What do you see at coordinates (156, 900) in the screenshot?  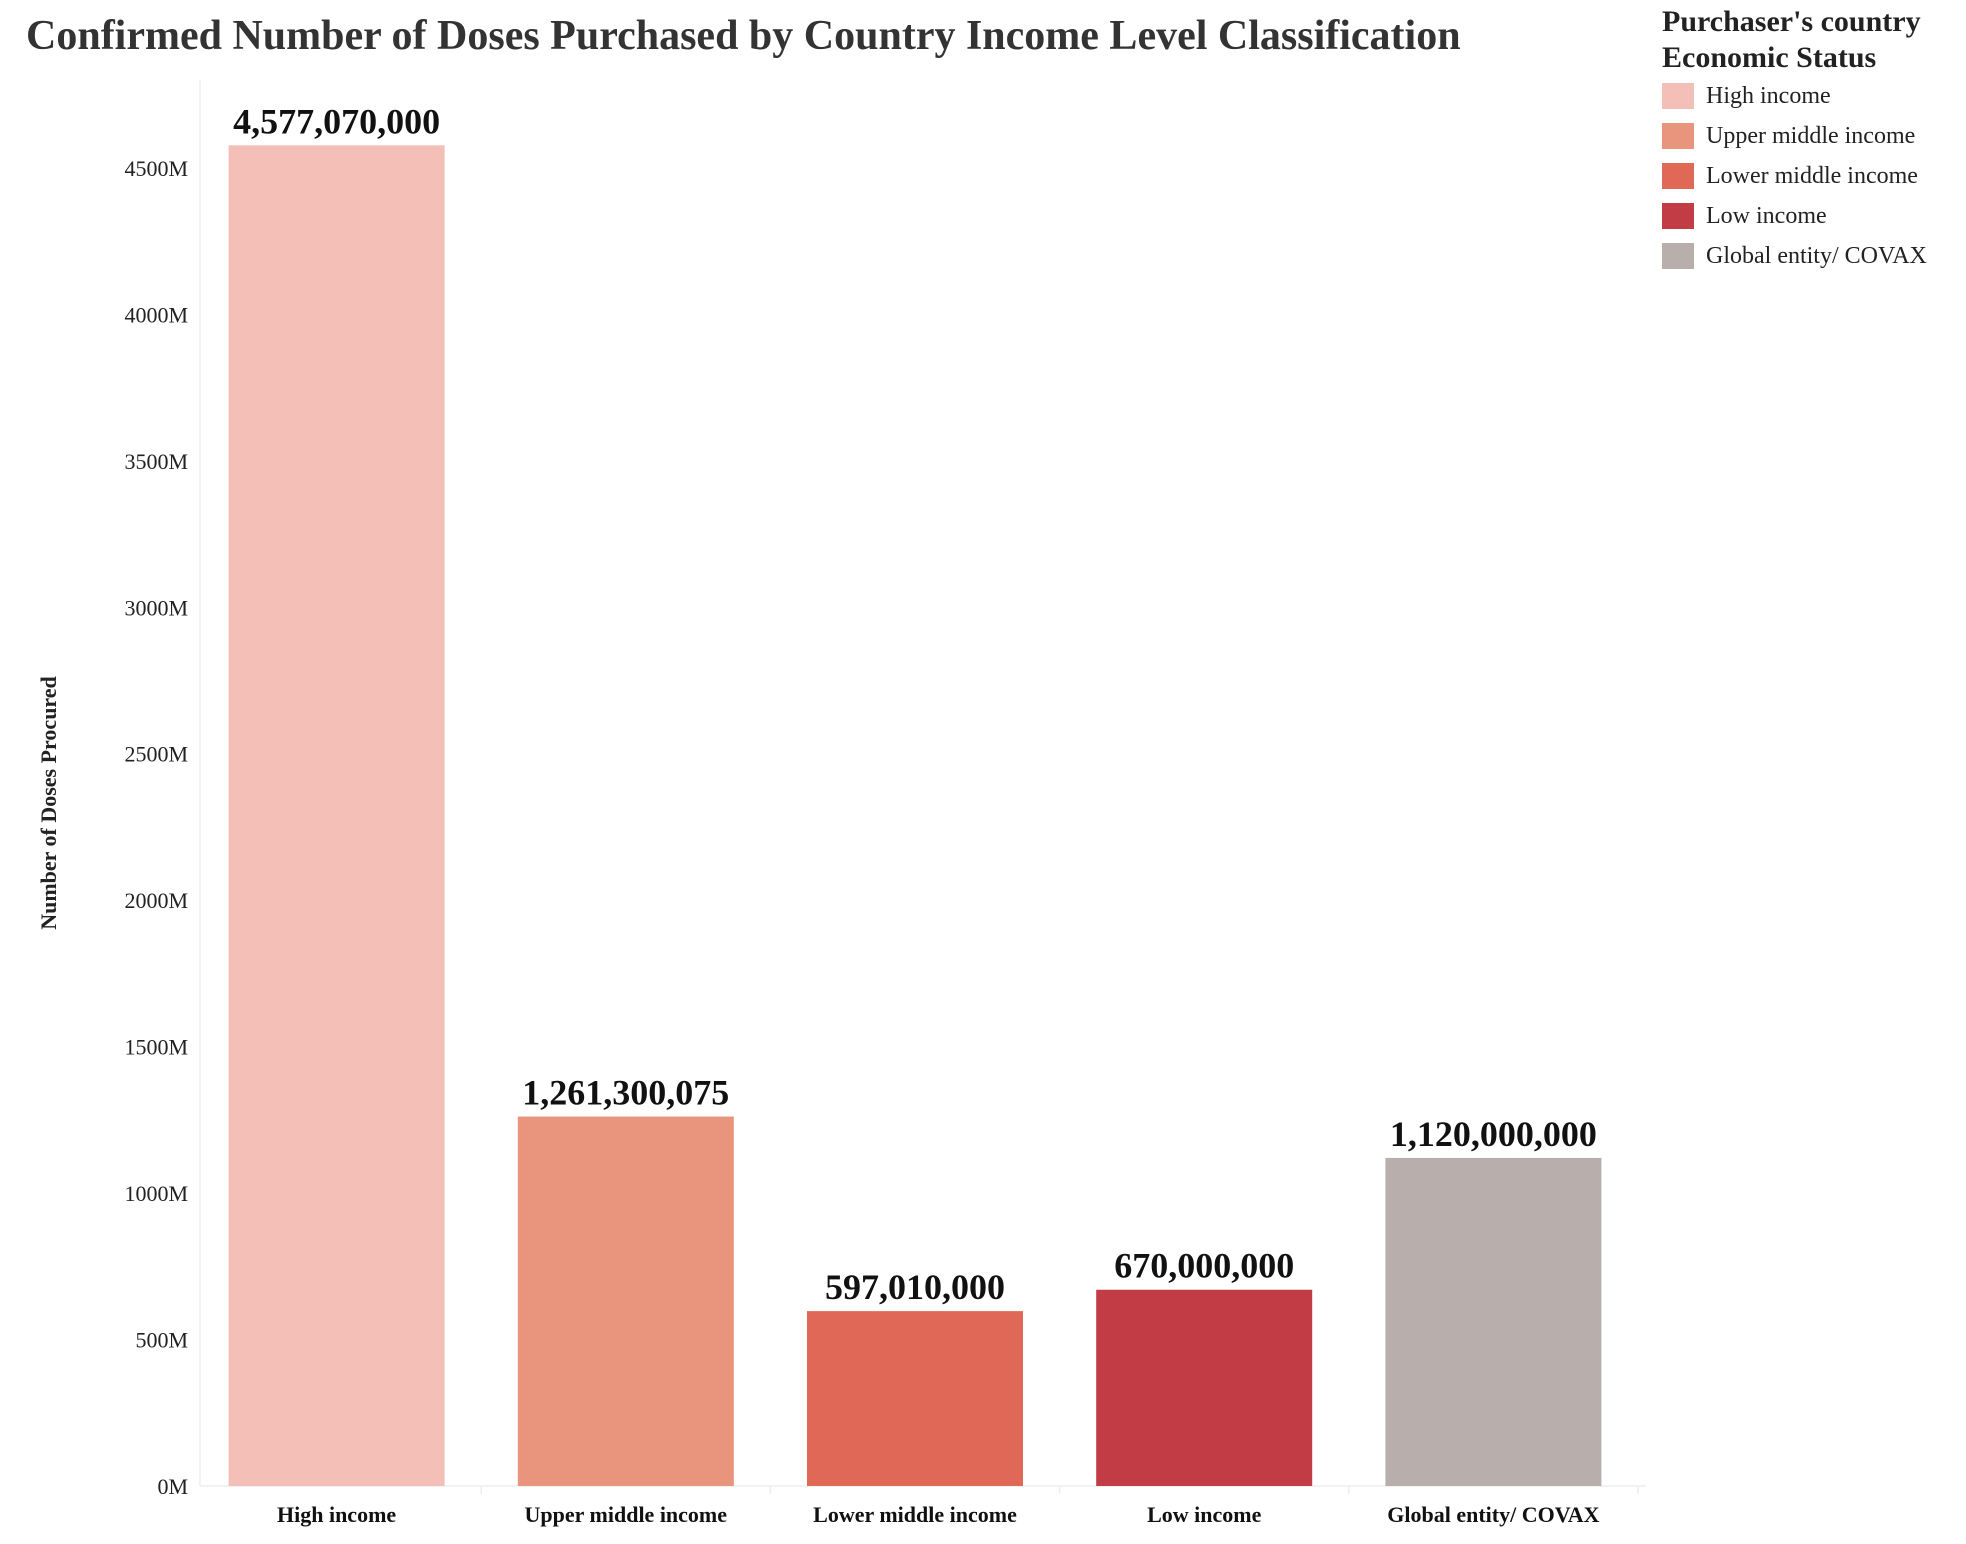 I see `y-tick-label: 2000M` at bounding box center [156, 900].